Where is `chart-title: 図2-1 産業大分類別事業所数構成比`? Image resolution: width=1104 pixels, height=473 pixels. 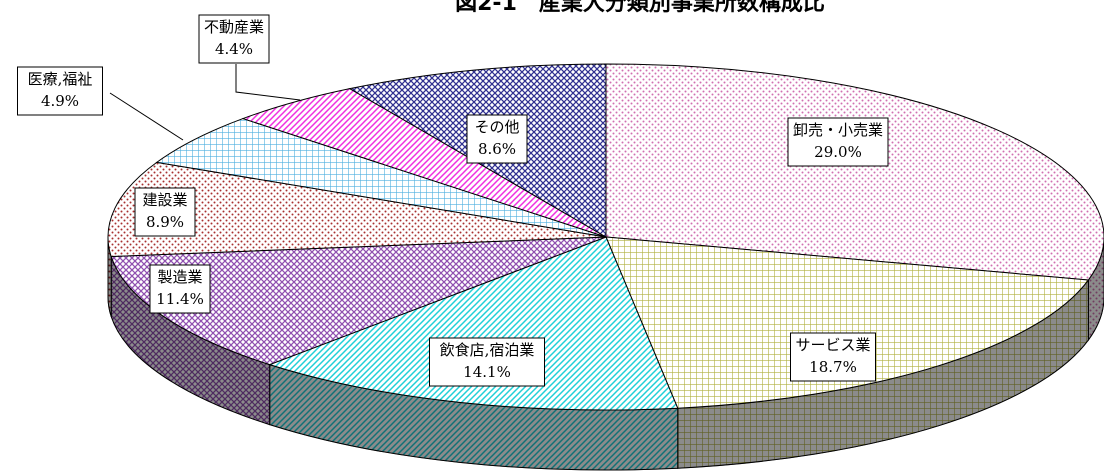
chart-title: 図2-1 産業大分類別事業所数構成比 is located at coordinates (640, 8).